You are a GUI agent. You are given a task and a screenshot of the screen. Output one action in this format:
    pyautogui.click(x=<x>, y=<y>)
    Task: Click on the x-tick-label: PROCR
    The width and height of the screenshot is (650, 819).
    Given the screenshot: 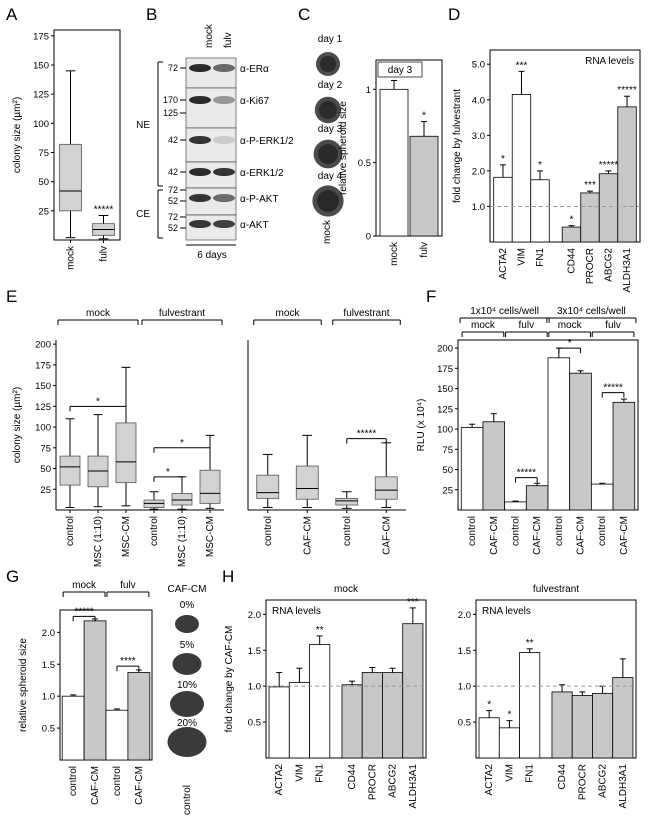 What is the action you would take?
    pyautogui.click(x=590, y=266)
    